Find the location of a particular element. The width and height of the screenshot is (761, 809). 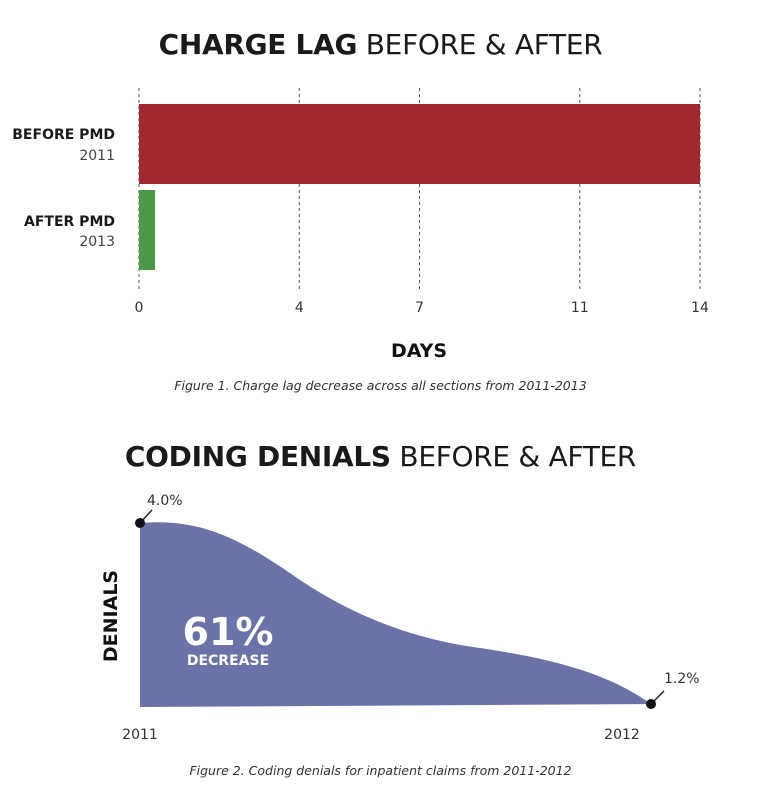

x-tick-0: 0 is located at coordinates (139, 308).